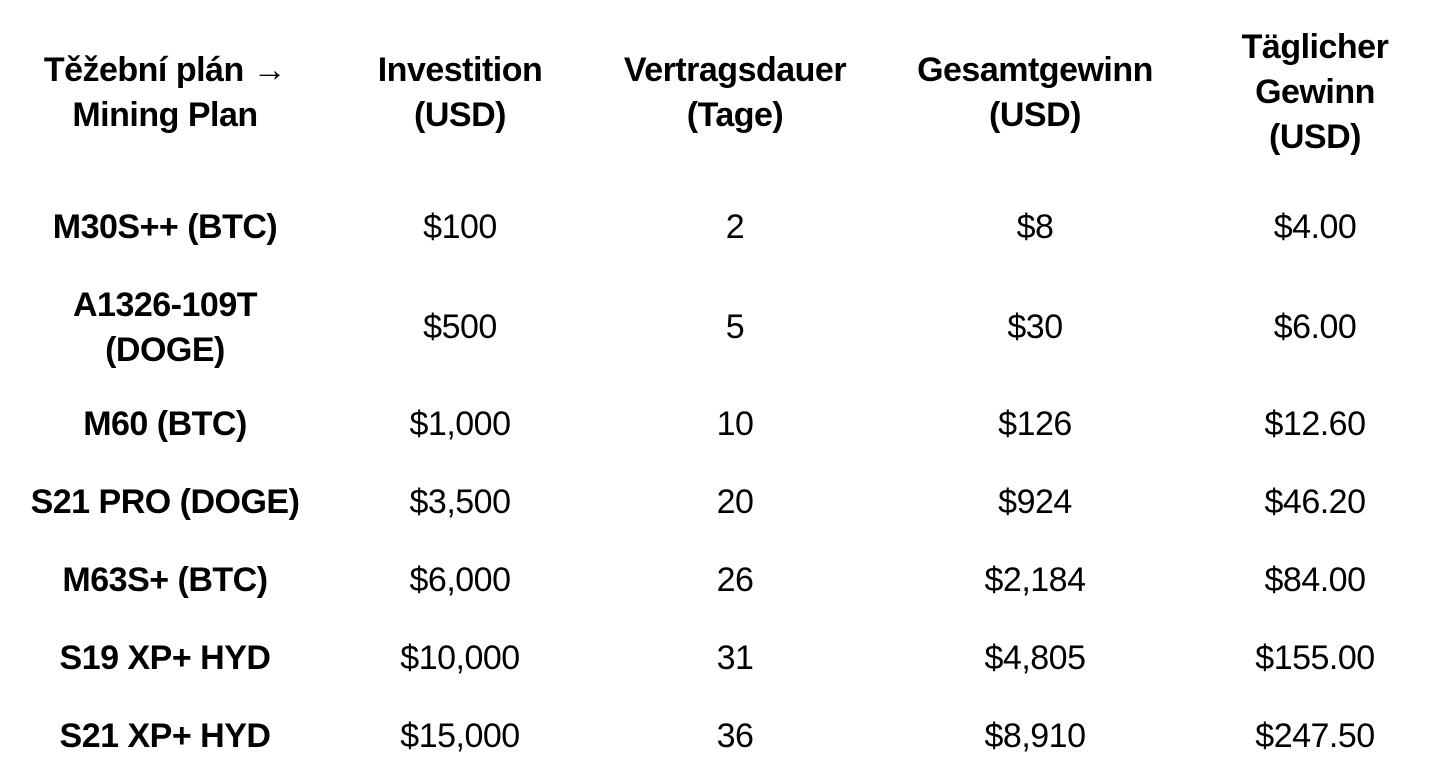 The image size is (1440, 776). Describe the element at coordinates (735, 501) in the screenshot. I see `duration-cell: 20` at that location.